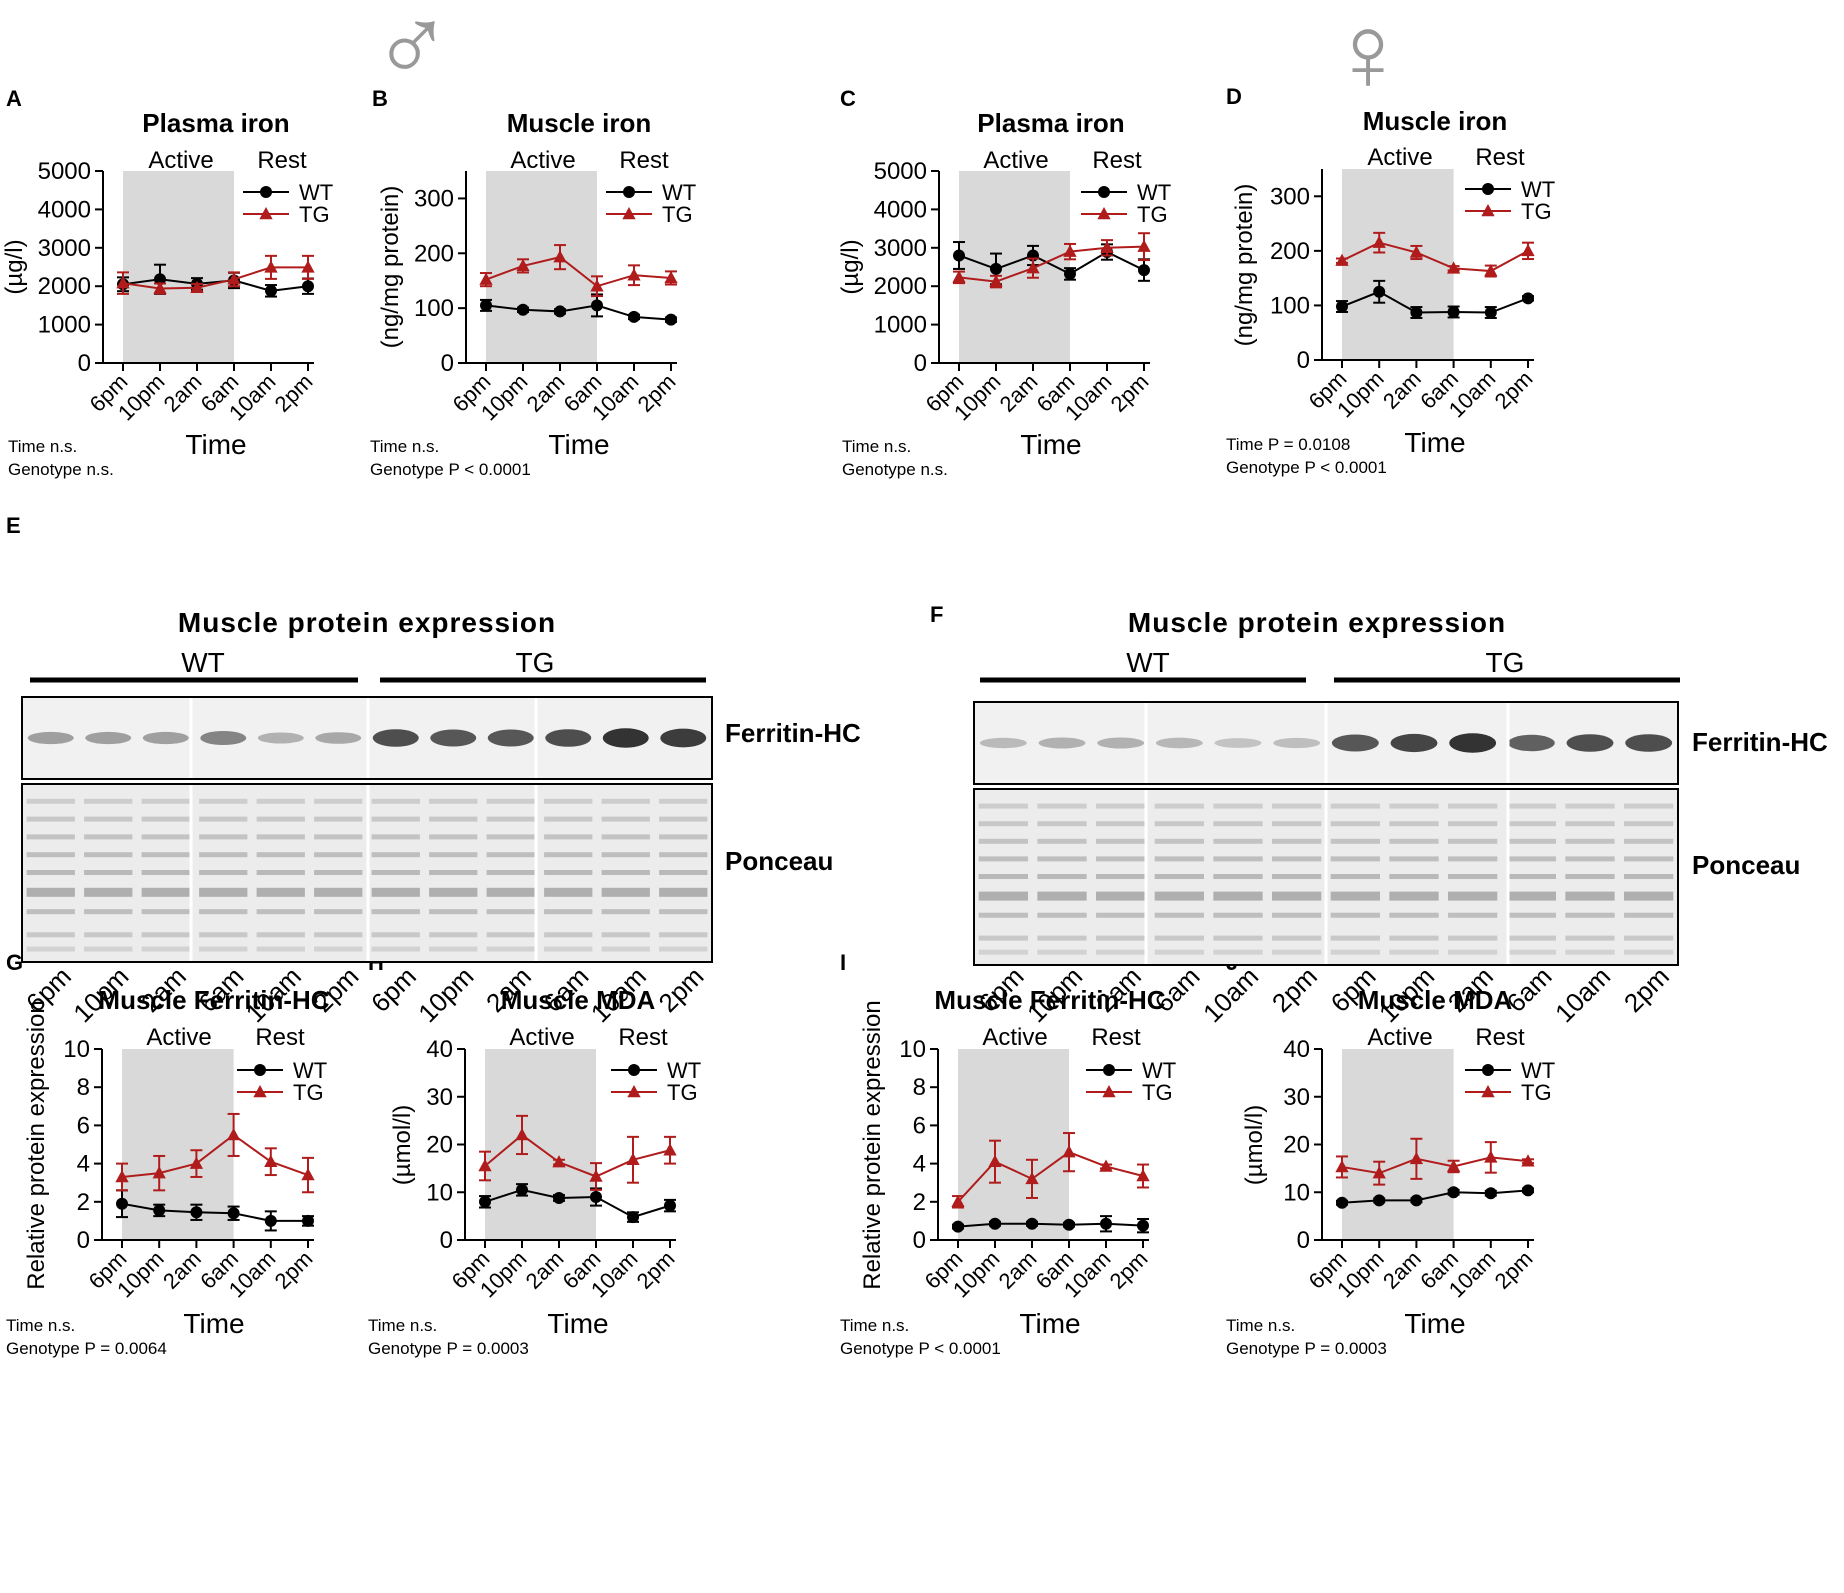 Image resolution: width=1844 pixels, height=1593 pixels. Describe the element at coordinates (1109, 1091) in the screenshot. I see `legend-tg-marker` at that location.